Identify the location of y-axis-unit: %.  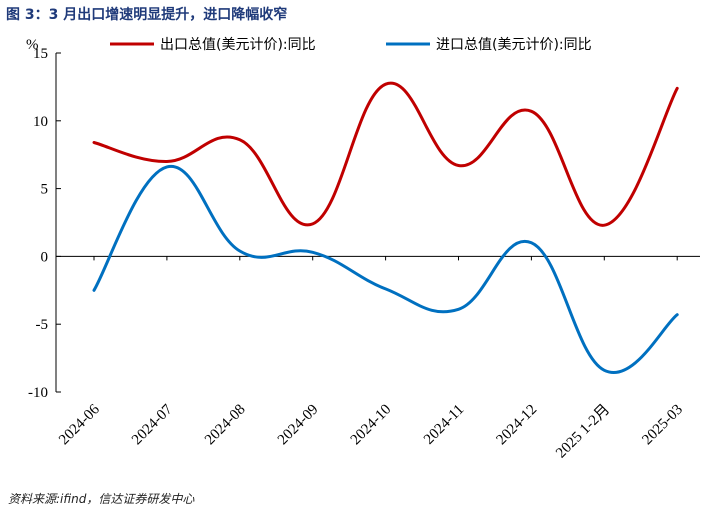
(32, 45).